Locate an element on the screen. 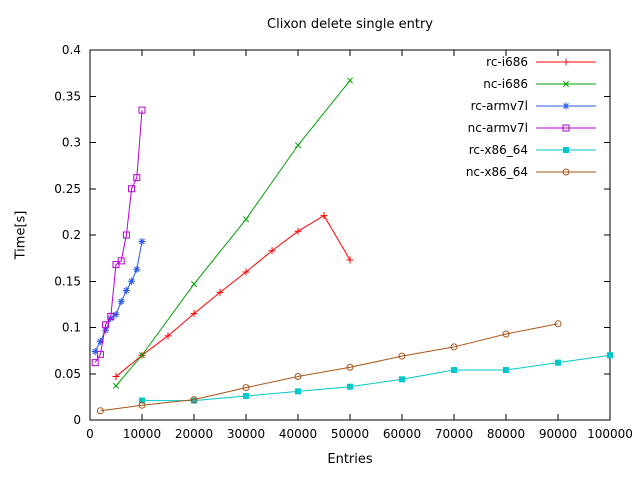 The image size is (640, 480). series-line-rc-i686 is located at coordinates (233, 295).